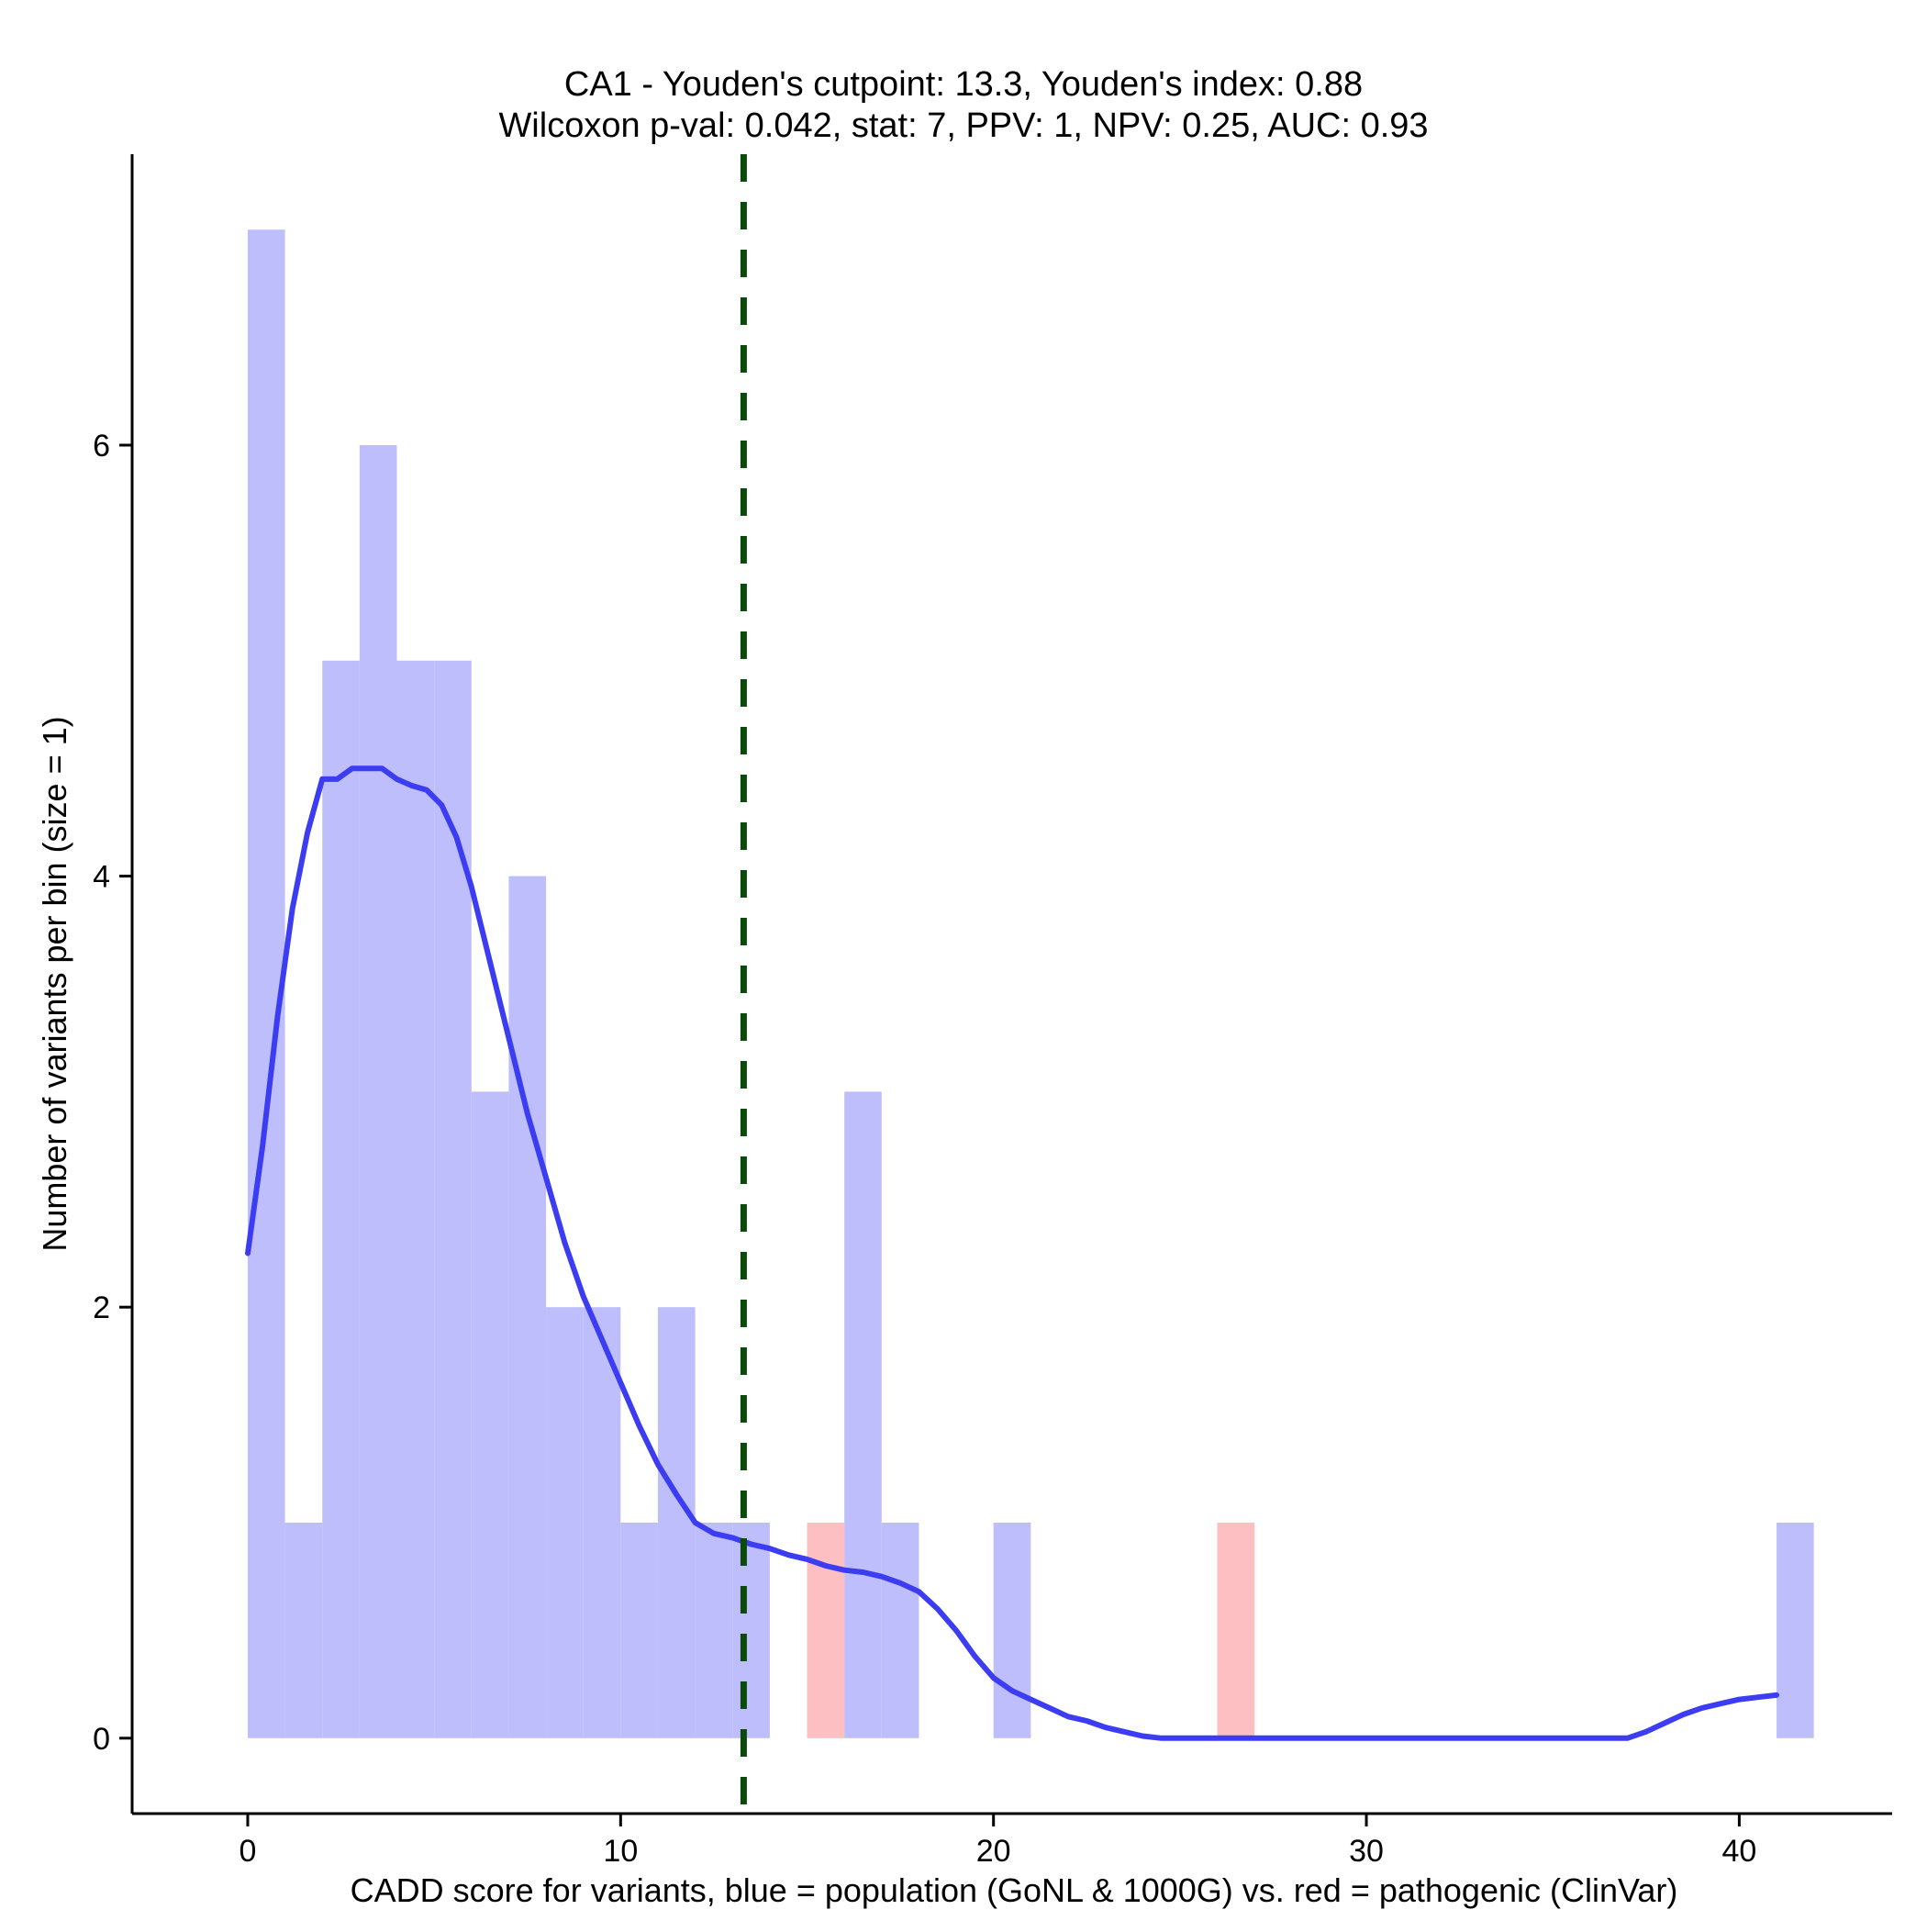  I want to click on y-tick-label-2: 2, so click(101, 1307).